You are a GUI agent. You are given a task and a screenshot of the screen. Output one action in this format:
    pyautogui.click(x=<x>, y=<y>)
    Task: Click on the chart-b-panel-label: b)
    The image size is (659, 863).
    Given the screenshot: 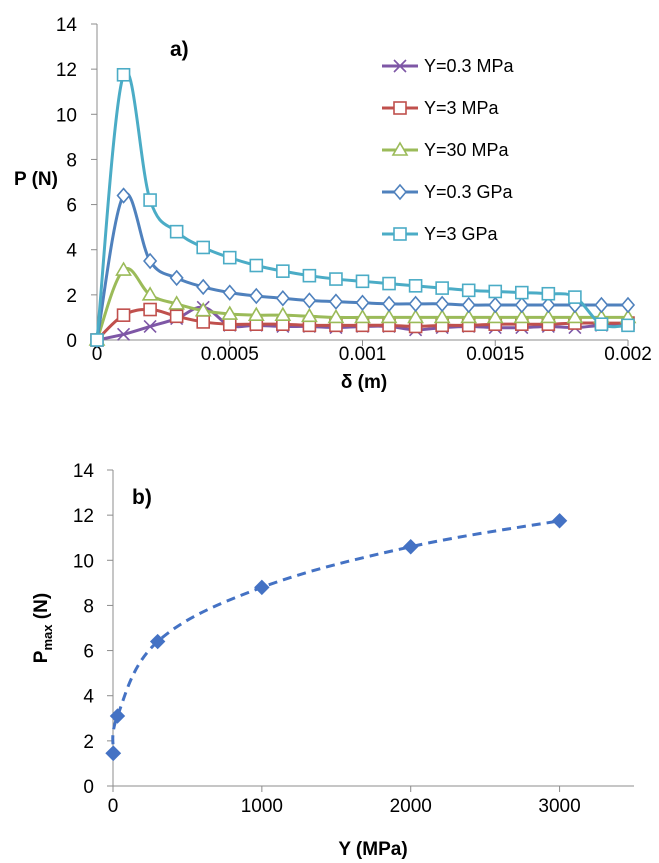 What is the action you would take?
    pyautogui.click(x=142, y=497)
    